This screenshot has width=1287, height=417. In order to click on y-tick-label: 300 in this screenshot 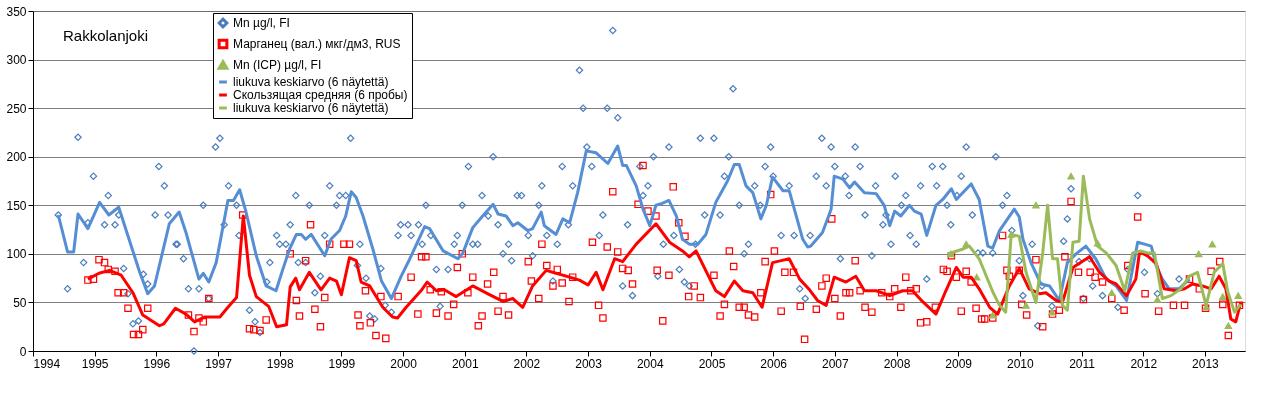, I will do `click(16, 60)`.